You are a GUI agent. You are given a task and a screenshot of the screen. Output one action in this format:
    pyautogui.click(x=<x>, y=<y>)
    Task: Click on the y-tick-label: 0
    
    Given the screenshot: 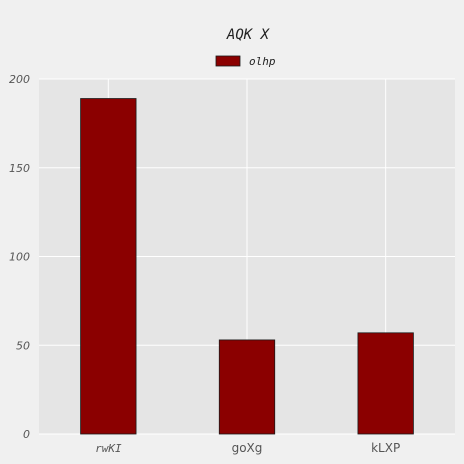 What is the action you would take?
    pyautogui.click(x=26, y=434)
    